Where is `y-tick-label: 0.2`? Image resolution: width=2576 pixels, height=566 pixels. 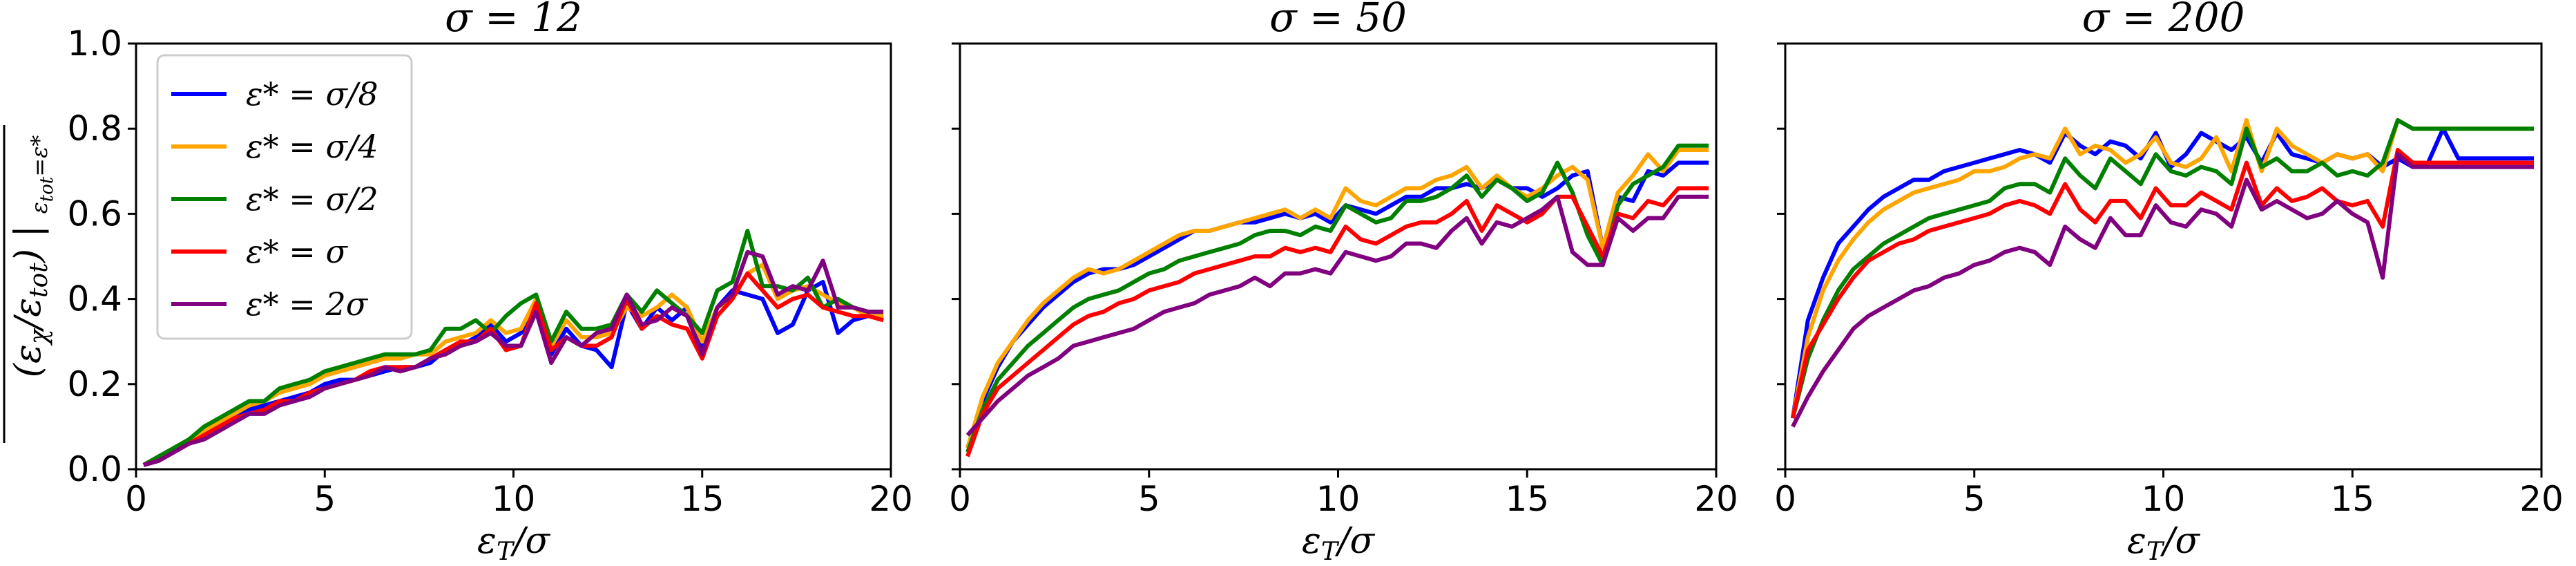 y-tick-label: 0.2 is located at coordinates (94, 384).